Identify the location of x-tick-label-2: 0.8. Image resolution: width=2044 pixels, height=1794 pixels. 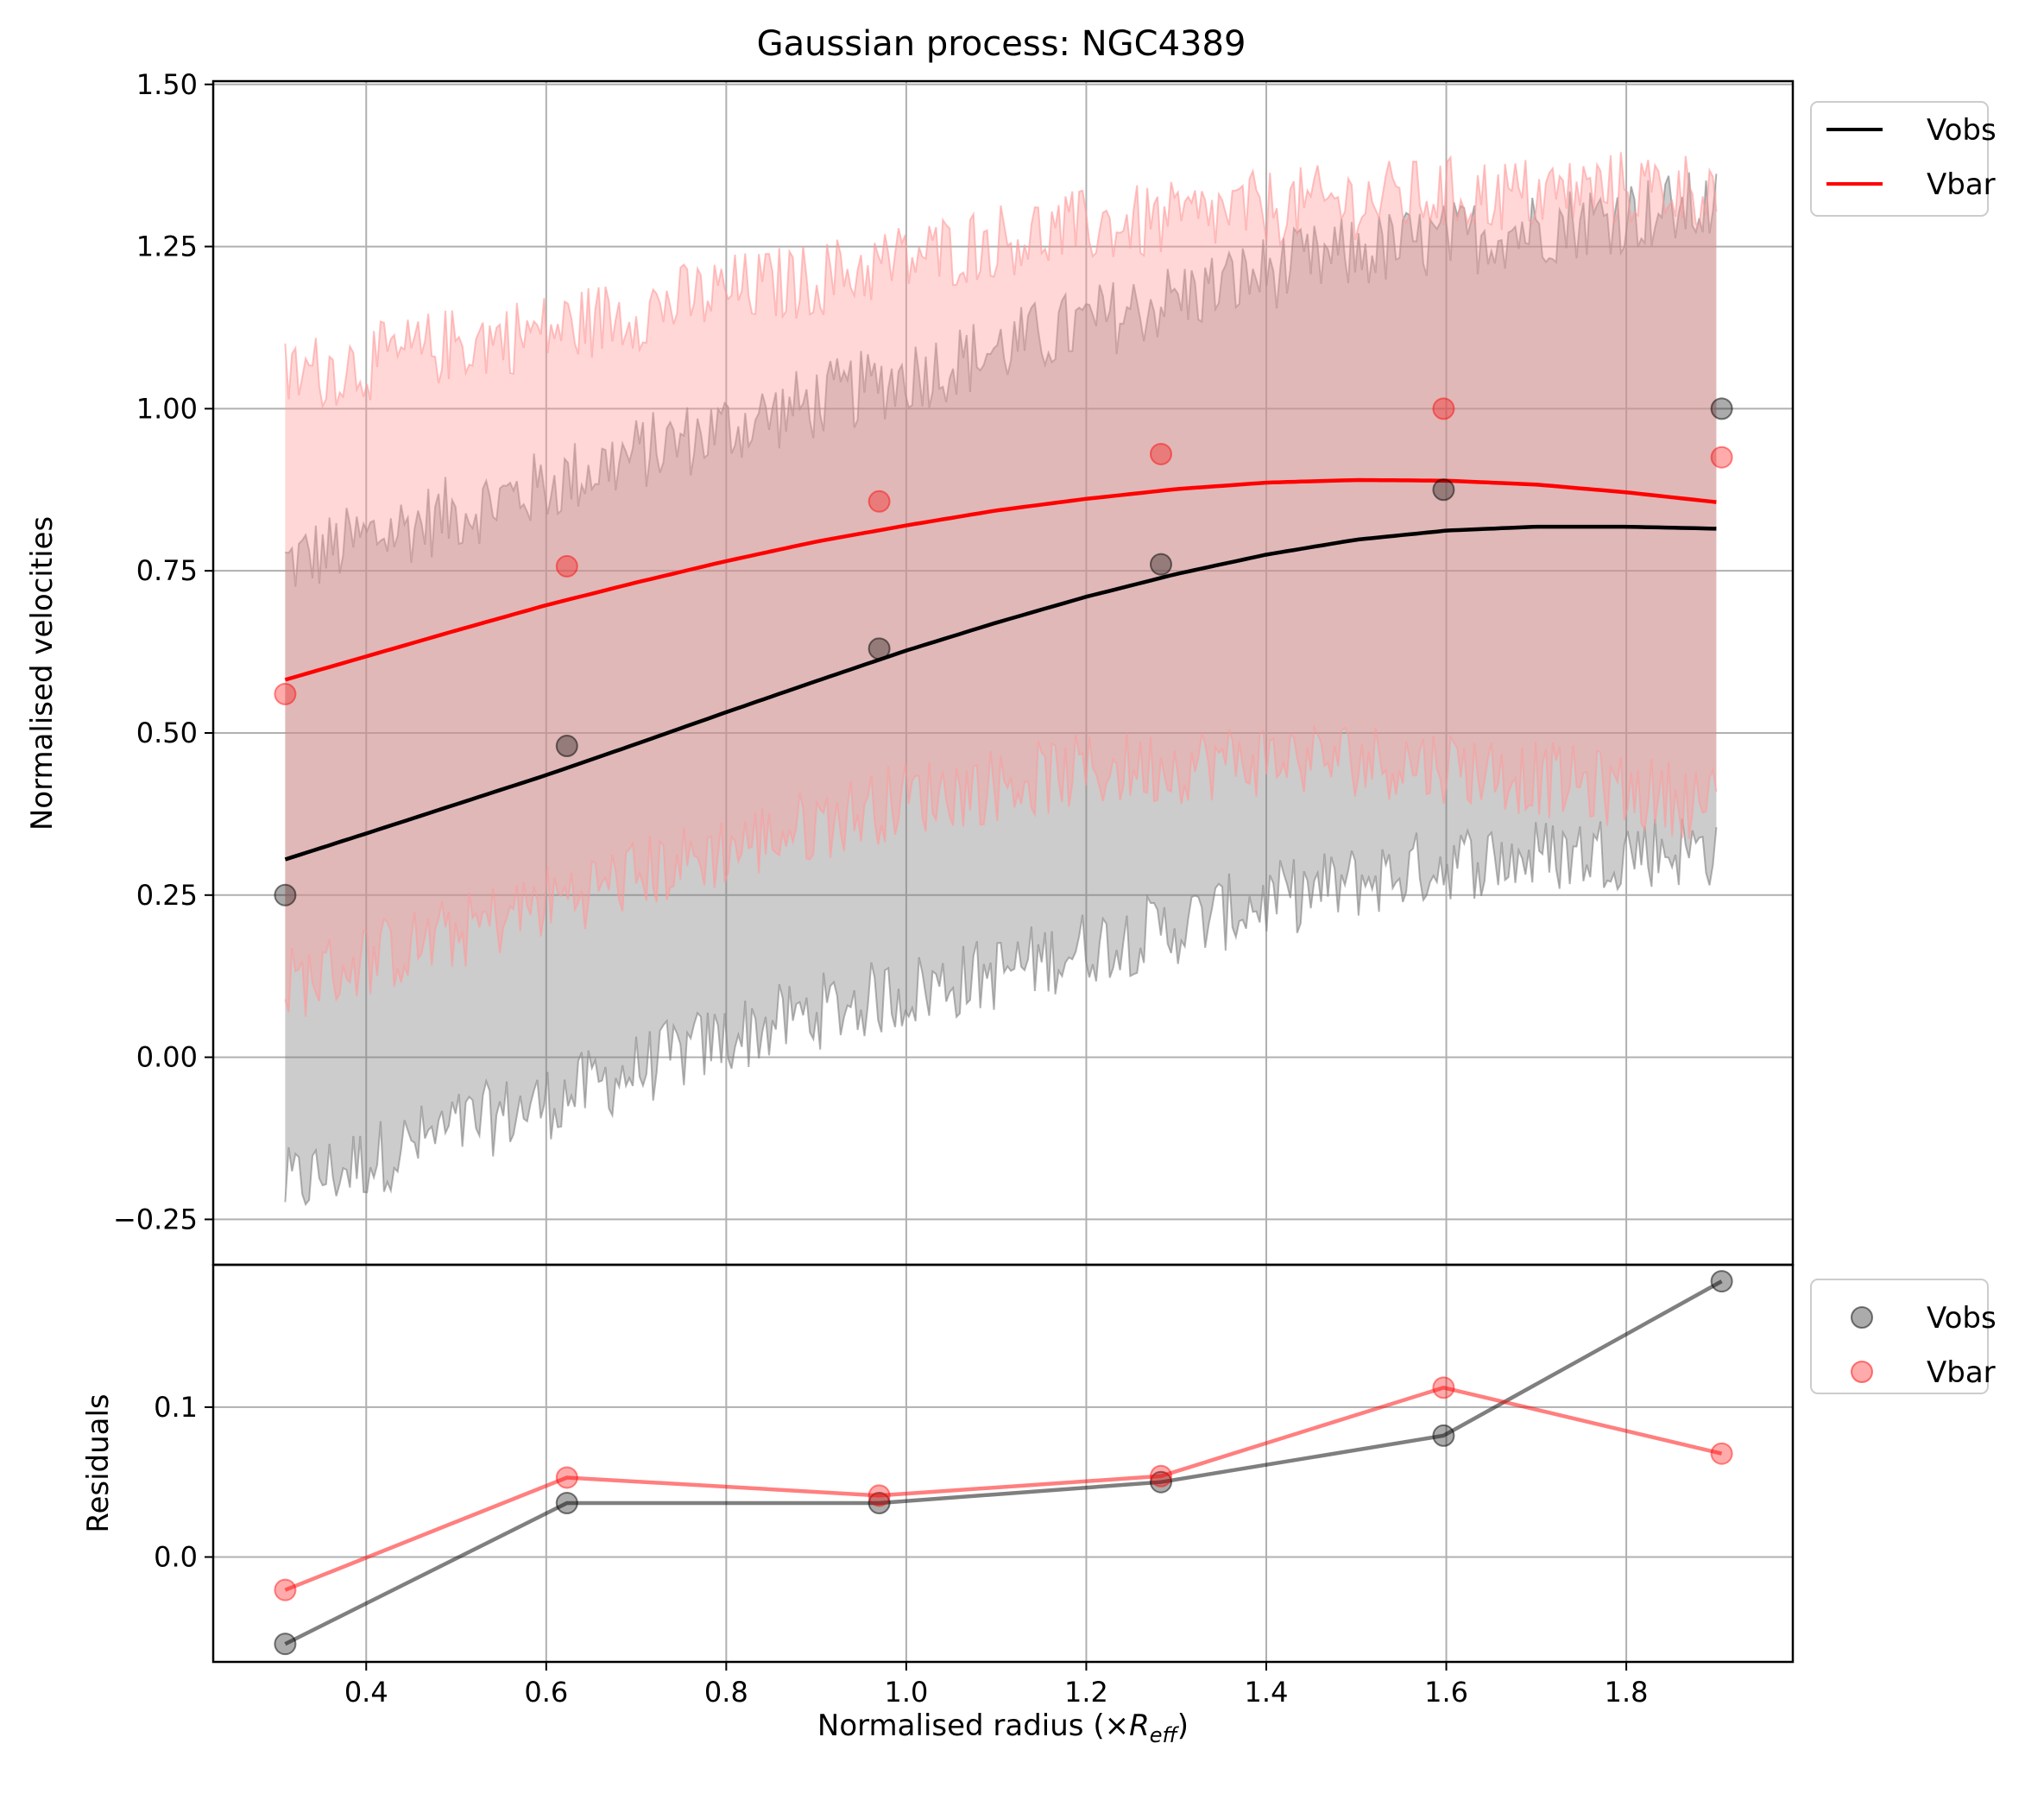
(726, 1692).